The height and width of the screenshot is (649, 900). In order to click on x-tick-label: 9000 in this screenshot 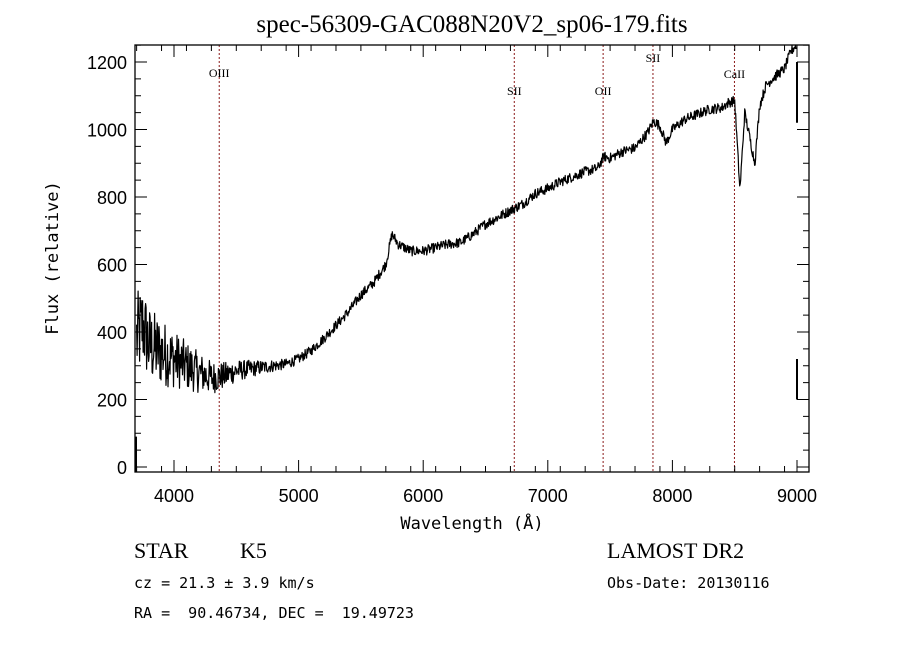, I will do `click(797, 496)`.